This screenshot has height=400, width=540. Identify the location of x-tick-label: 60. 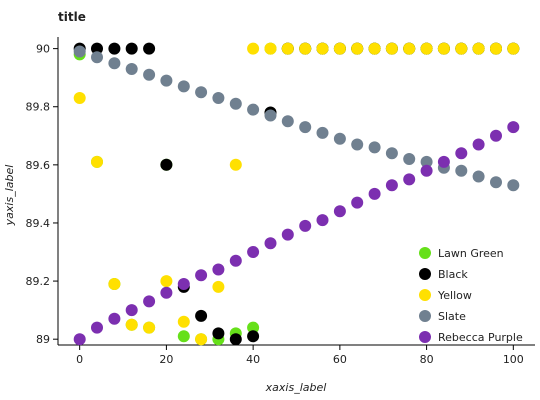
(340, 359).